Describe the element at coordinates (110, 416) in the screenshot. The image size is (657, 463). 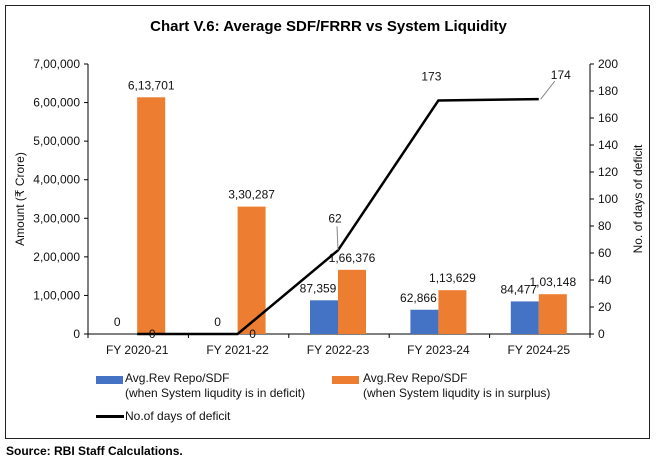
I see `legend-swatch-days` at that location.